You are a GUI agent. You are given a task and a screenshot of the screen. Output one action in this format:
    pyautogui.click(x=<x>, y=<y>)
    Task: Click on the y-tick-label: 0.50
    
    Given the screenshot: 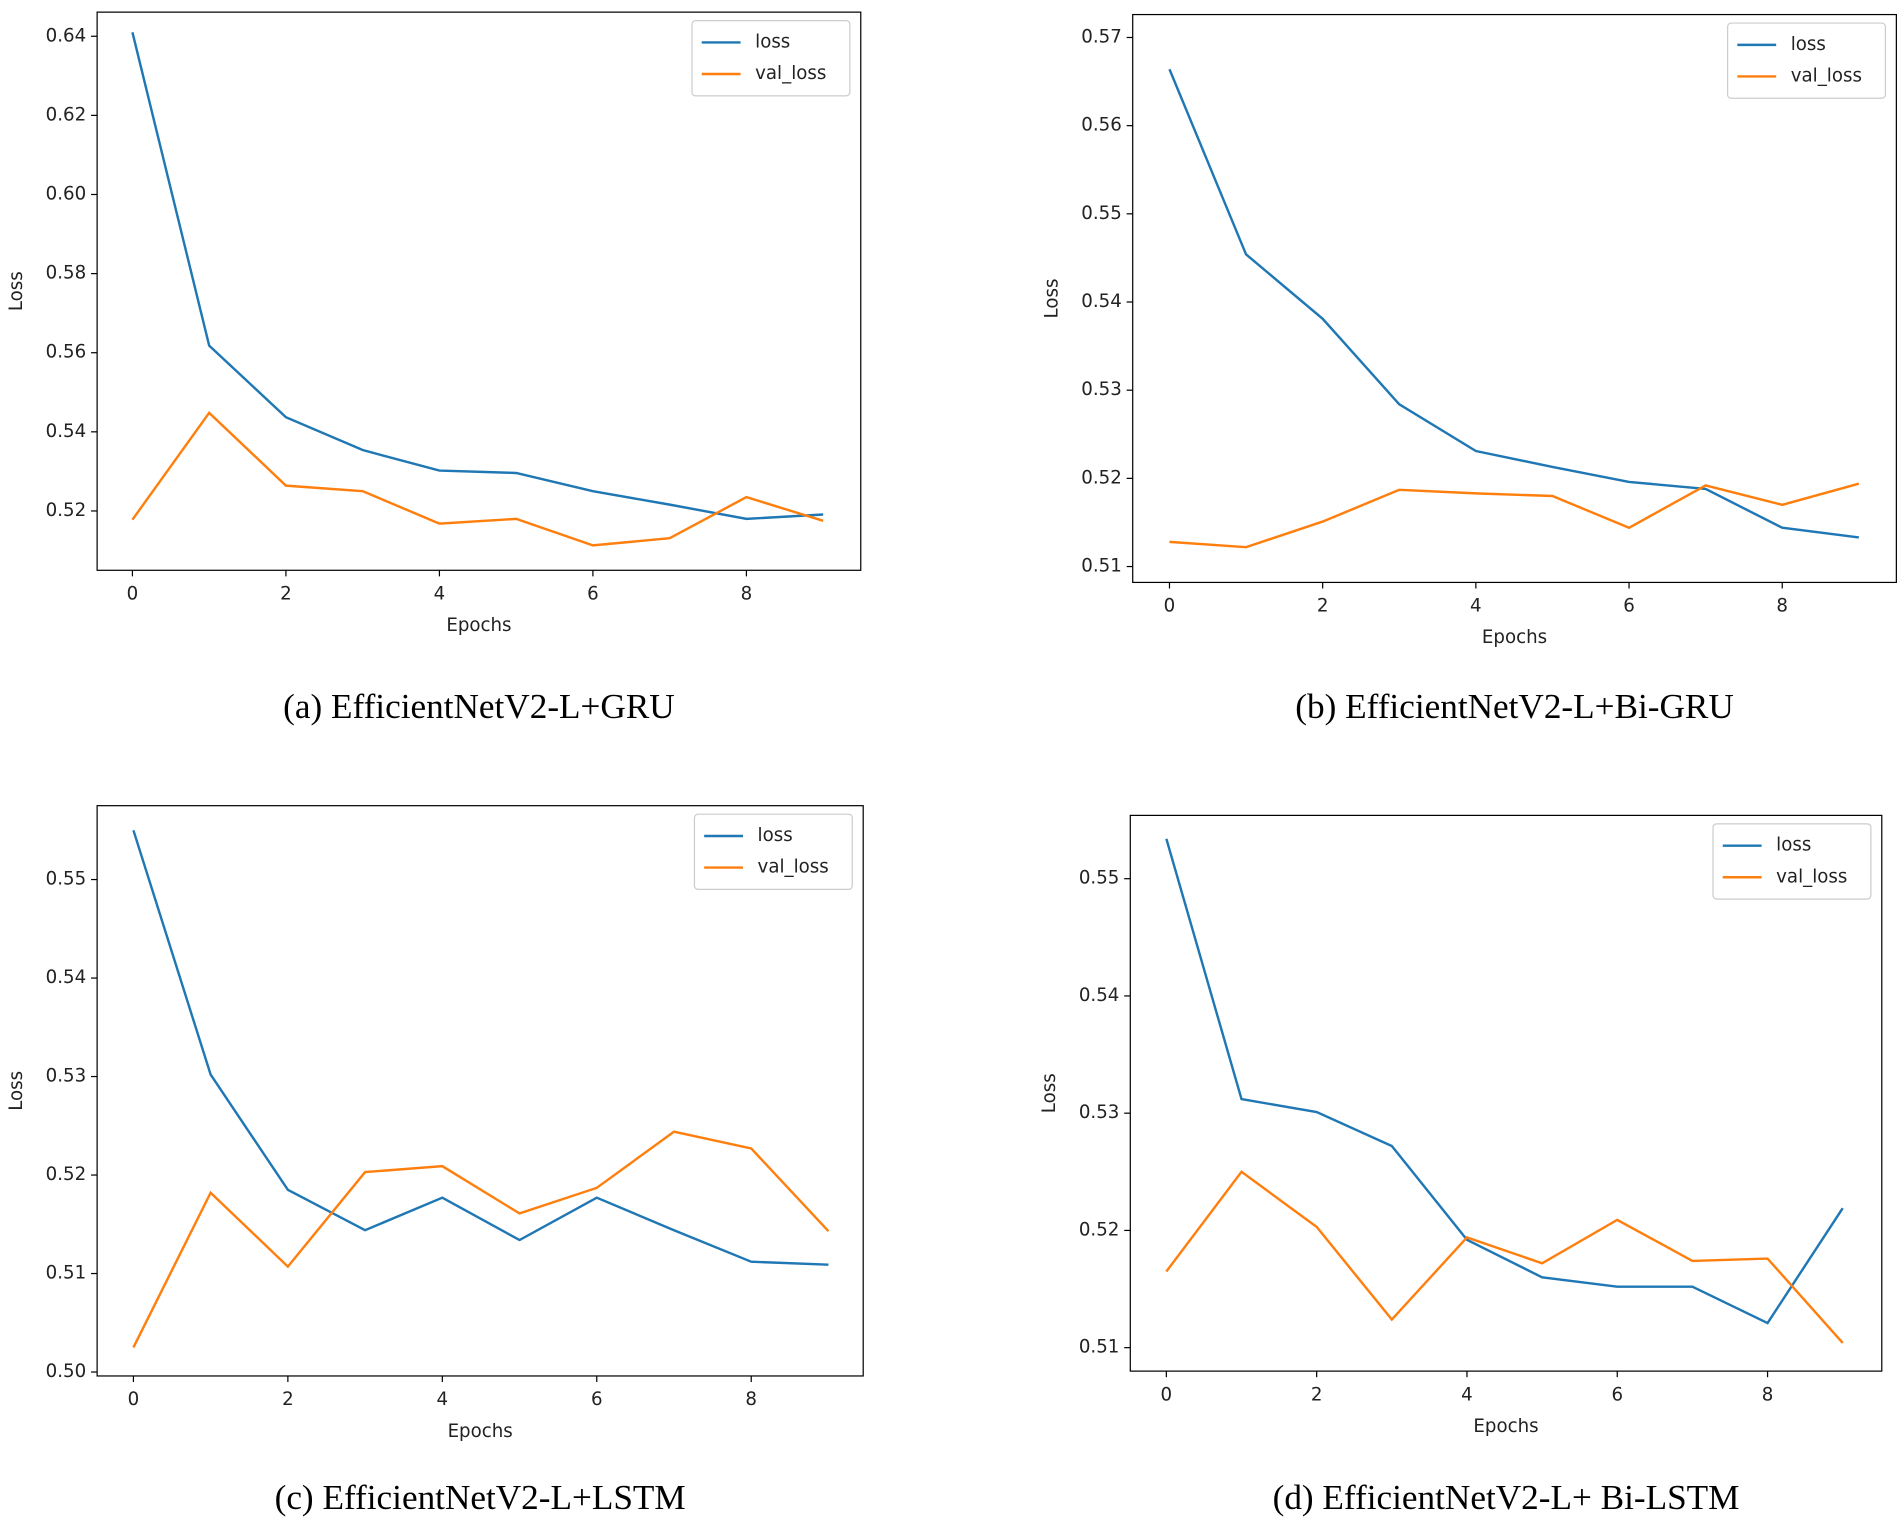 What is the action you would take?
    pyautogui.click(x=66, y=1371)
    